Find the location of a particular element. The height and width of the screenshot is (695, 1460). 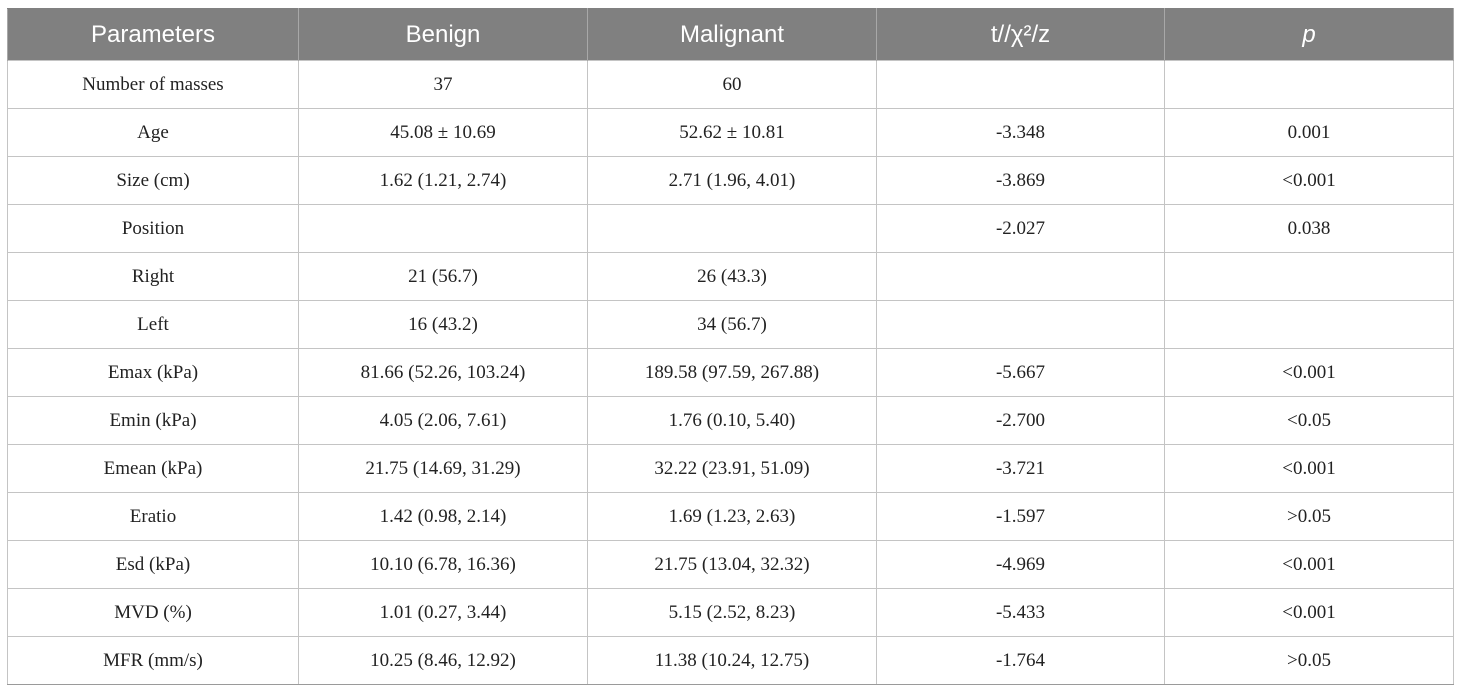

cell-malignant: 5.15 (2.52, 8.23) is located at coordinates (732, 612).